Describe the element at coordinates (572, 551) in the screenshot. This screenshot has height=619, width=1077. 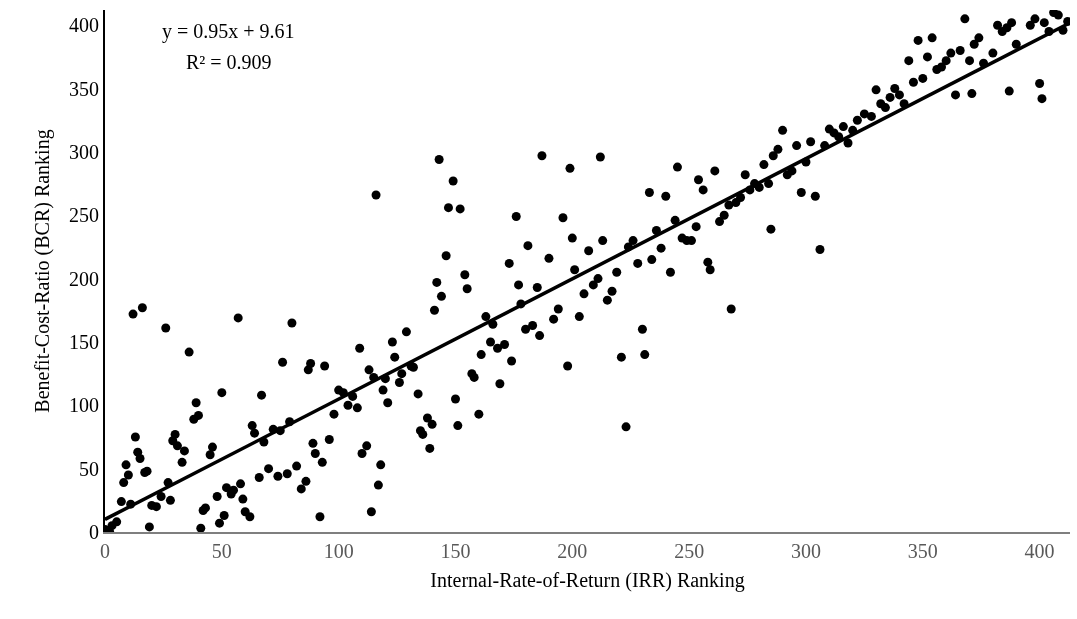
I see `x-tick-label: 200` at that location.